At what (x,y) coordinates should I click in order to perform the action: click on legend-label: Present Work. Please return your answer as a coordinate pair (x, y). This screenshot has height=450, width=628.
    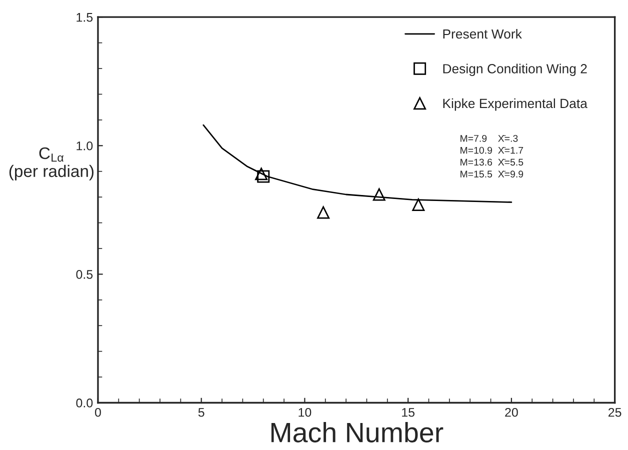
    Looking at the image, I should click on (482, 33).